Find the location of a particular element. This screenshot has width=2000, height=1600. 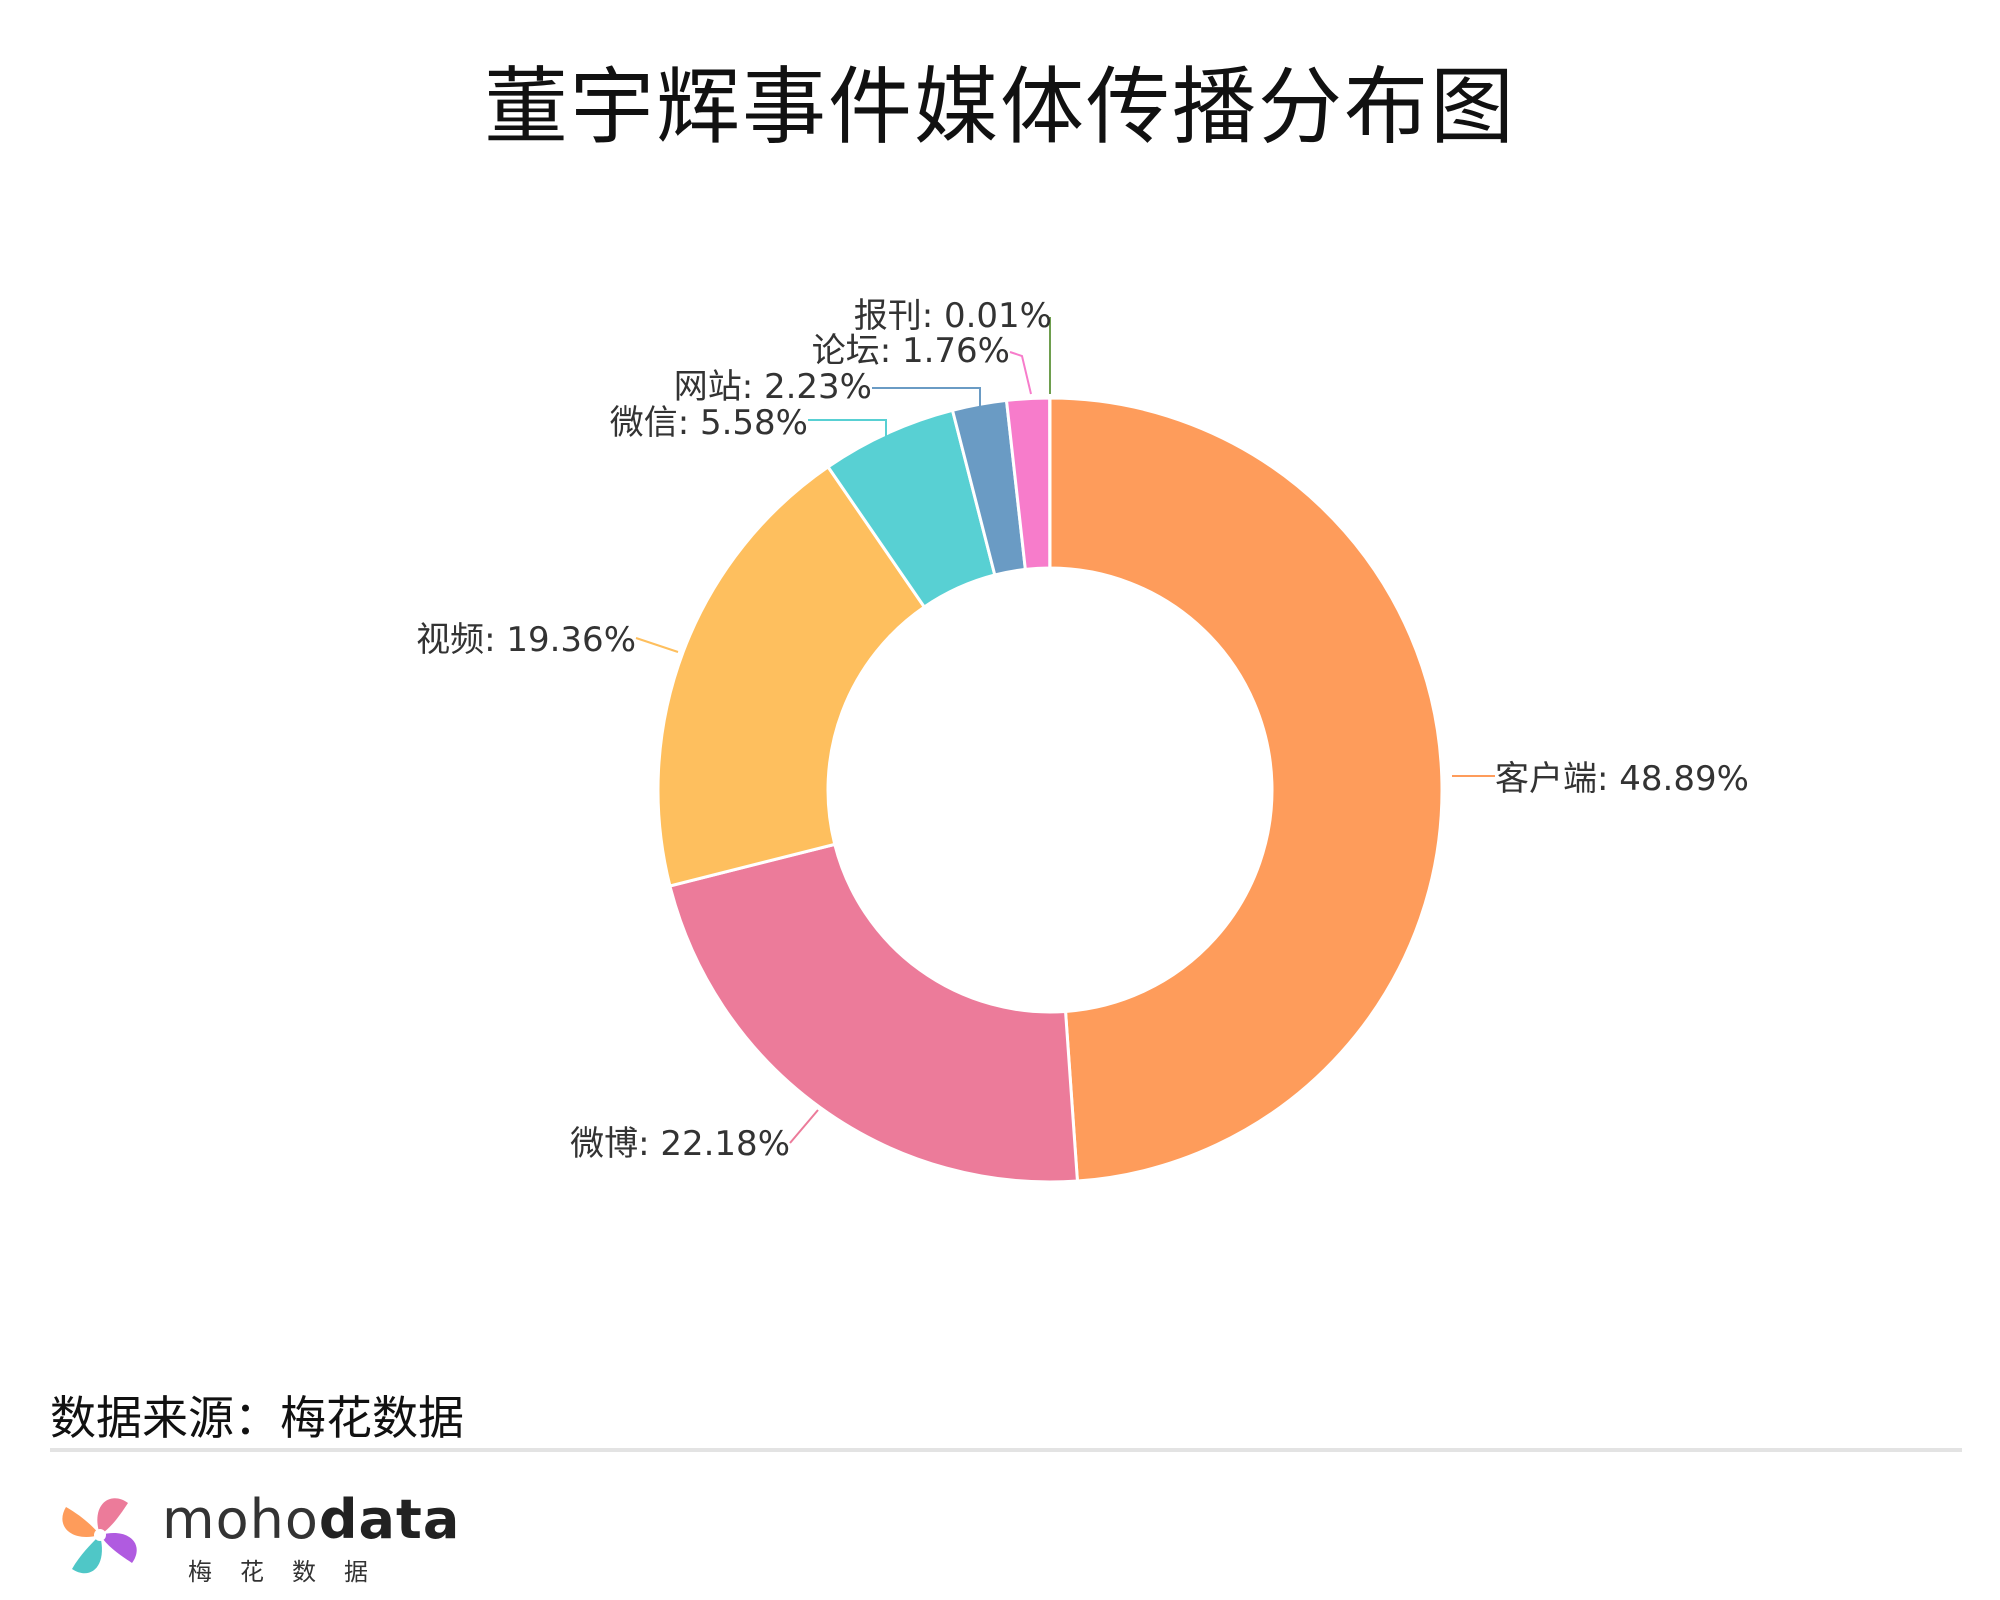

brand-wordmark: mohodata is located at coordinates (311, 1519).